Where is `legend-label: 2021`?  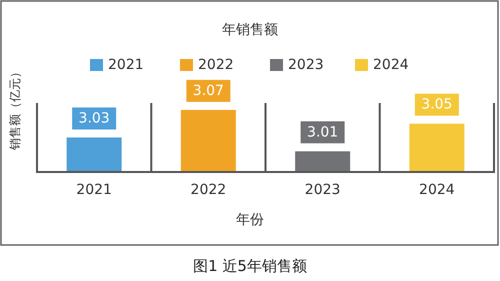
legend-label: 2021 is located at coordinates (126, 65).